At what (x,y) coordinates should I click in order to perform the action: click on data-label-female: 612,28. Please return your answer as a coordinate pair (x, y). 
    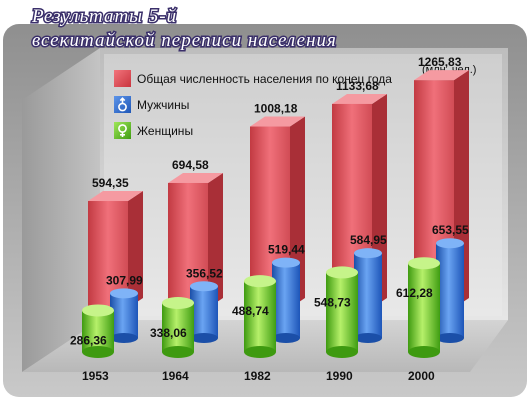
    Looking at the image, I should click on (414, 293).